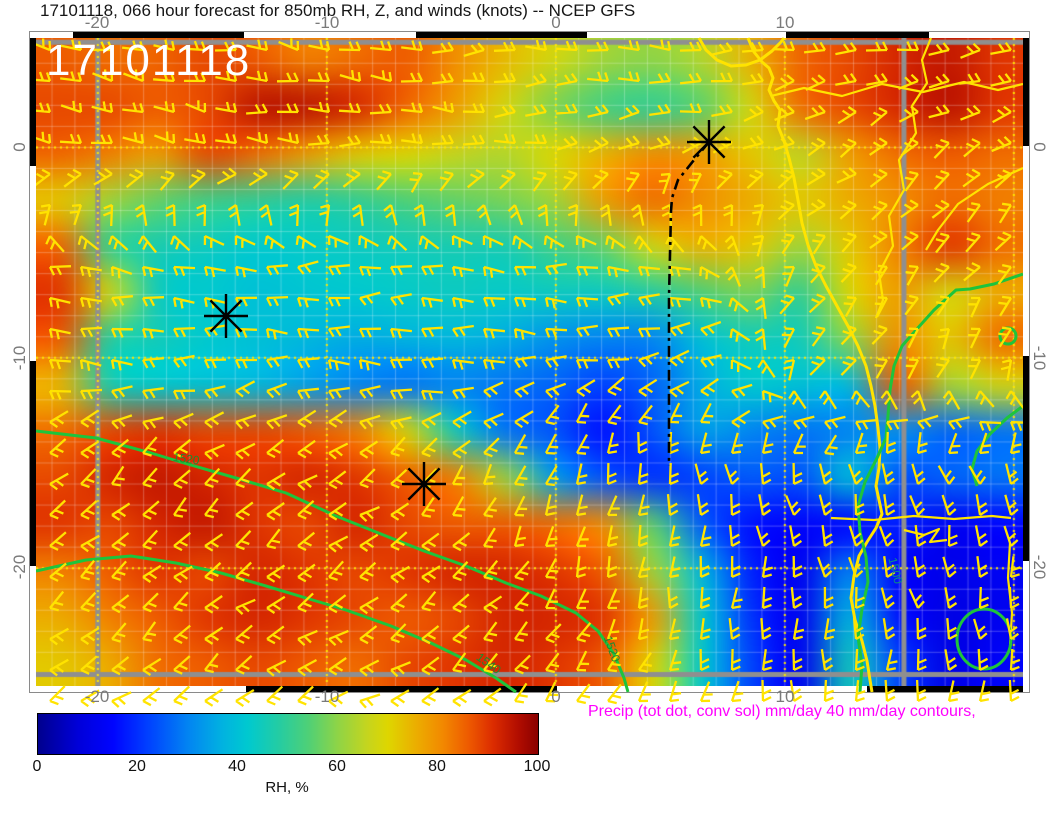  What do you see at coordinates (33, 362) in the screenshot?
I see `axis-band-left` at bounding box center [33, 362].